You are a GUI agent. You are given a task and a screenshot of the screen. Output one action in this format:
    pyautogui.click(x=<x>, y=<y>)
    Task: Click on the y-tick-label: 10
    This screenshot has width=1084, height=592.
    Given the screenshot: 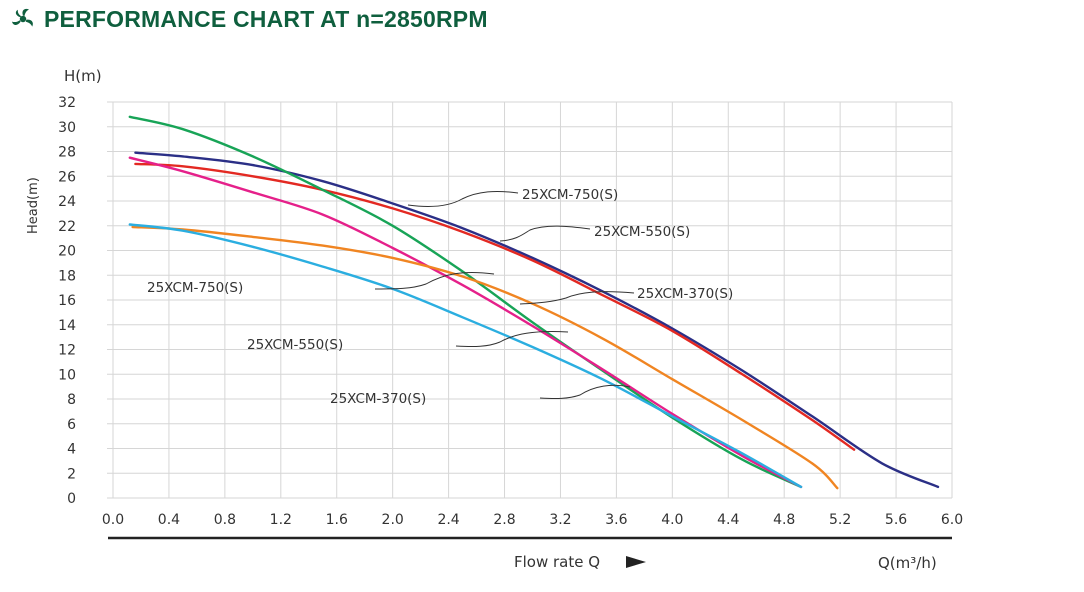 What is the action you would take?
    pyautogui.click(x=67, y=375)
    